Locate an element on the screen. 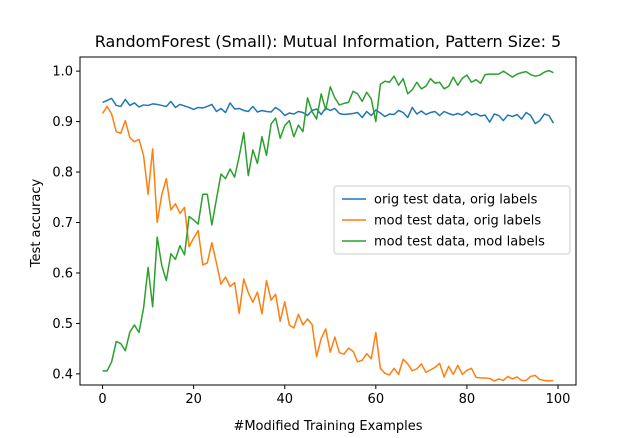 This screenshot has height=438, width=640. legend-label-2: mod test data, orig labels is located at coordinates (457, 221).